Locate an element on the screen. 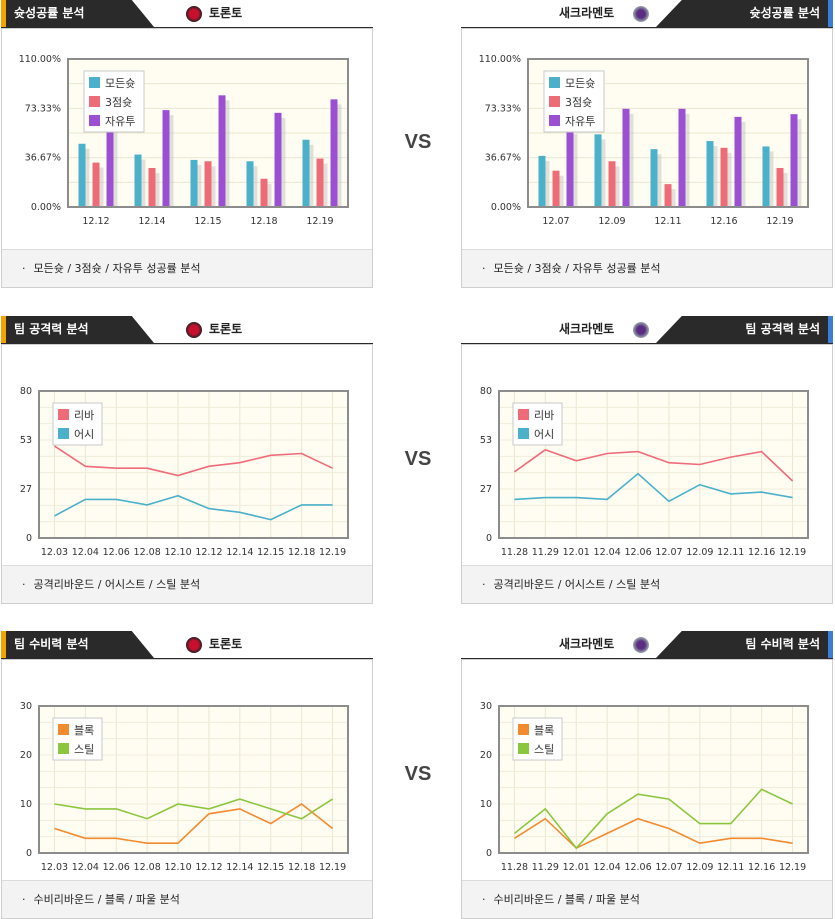  y-tick-label: 0.00% is located at coordinates (46, 207).